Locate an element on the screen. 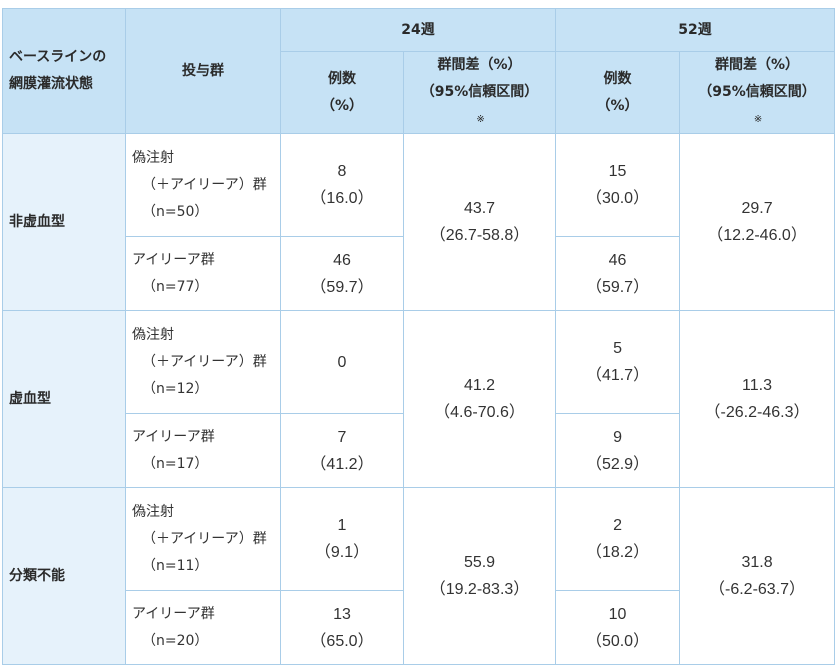  header-diff-24: 群間差（%） （95%信頼区間） ※ is located at coordinates (479, 92).